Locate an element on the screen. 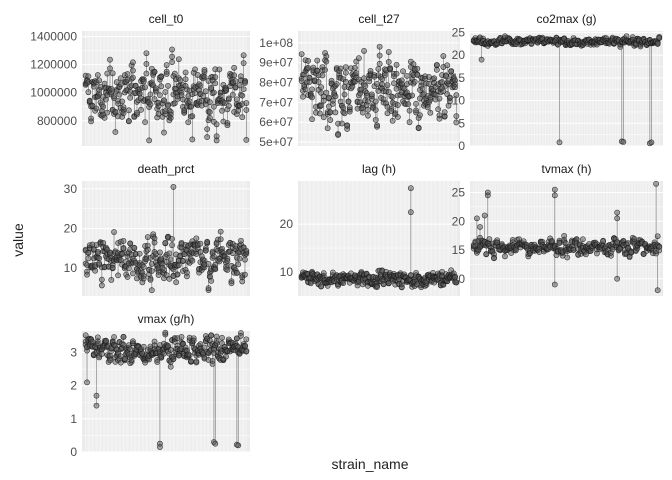 Image resolution: width=672 pixels, height=480 pixels. y-tick-label: 3 is located at coordinates (73, 353).